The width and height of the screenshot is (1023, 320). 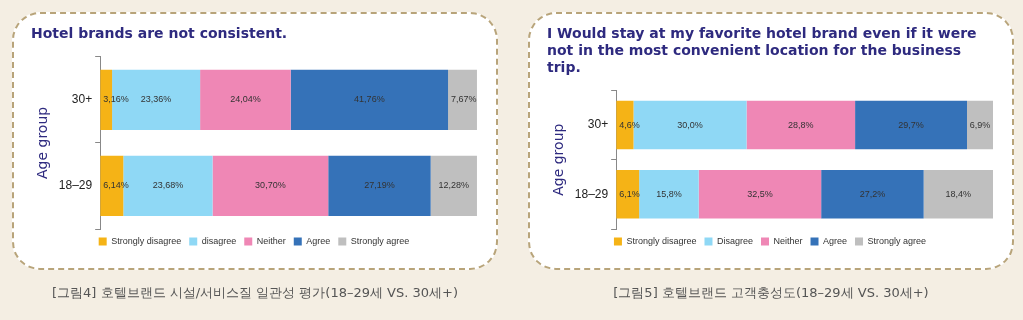 I want to click on data-label: 23,36%, so click(x=156, y=99).